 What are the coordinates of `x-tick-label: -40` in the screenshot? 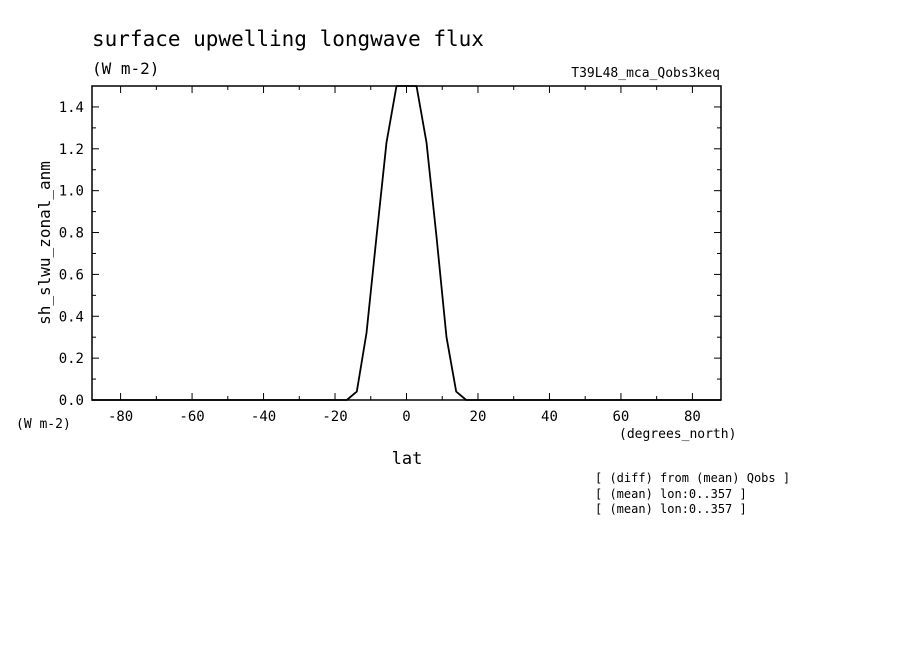 It's located at (263, 417).